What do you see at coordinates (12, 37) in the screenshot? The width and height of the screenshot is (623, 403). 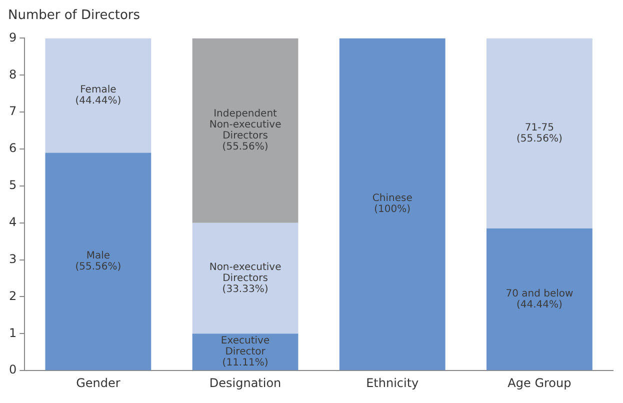 I see `y-tick-label: 9` at bounding box center [12, 37].